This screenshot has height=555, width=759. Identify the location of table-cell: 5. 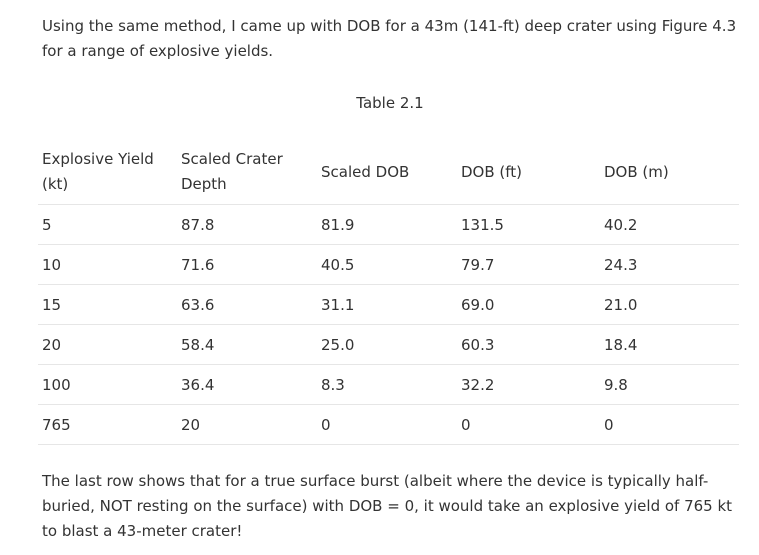
(107, 224).